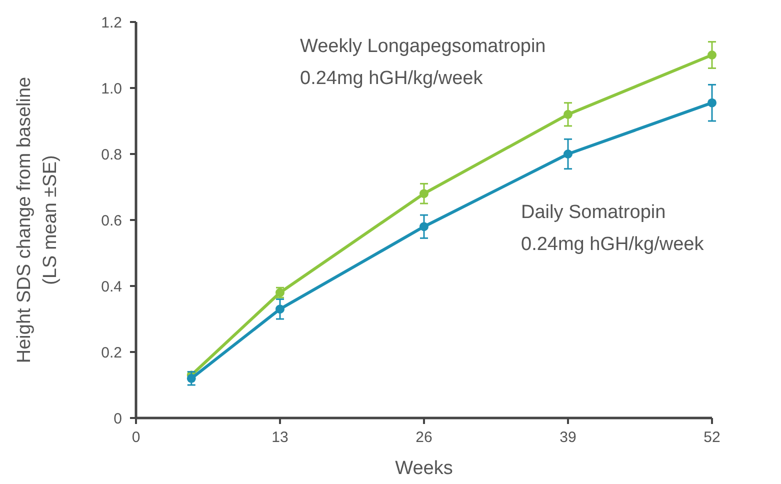 Image resolution: width=781 pixels, height=484 pixels. I want to click on x-tick-label: 26, so click(424, 437).